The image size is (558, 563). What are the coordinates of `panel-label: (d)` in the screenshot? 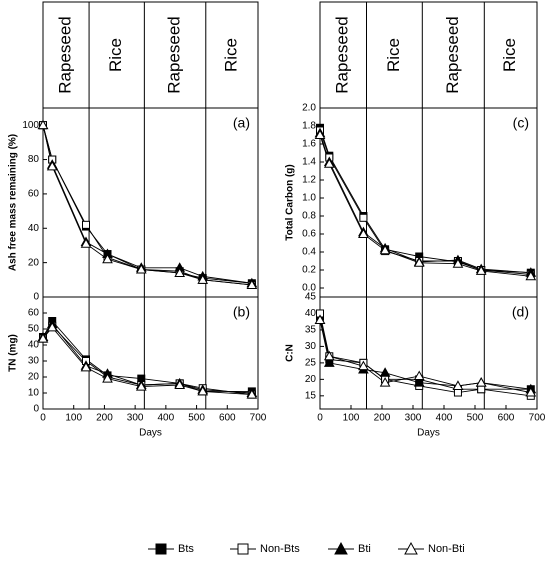 It's located at (520, 312).